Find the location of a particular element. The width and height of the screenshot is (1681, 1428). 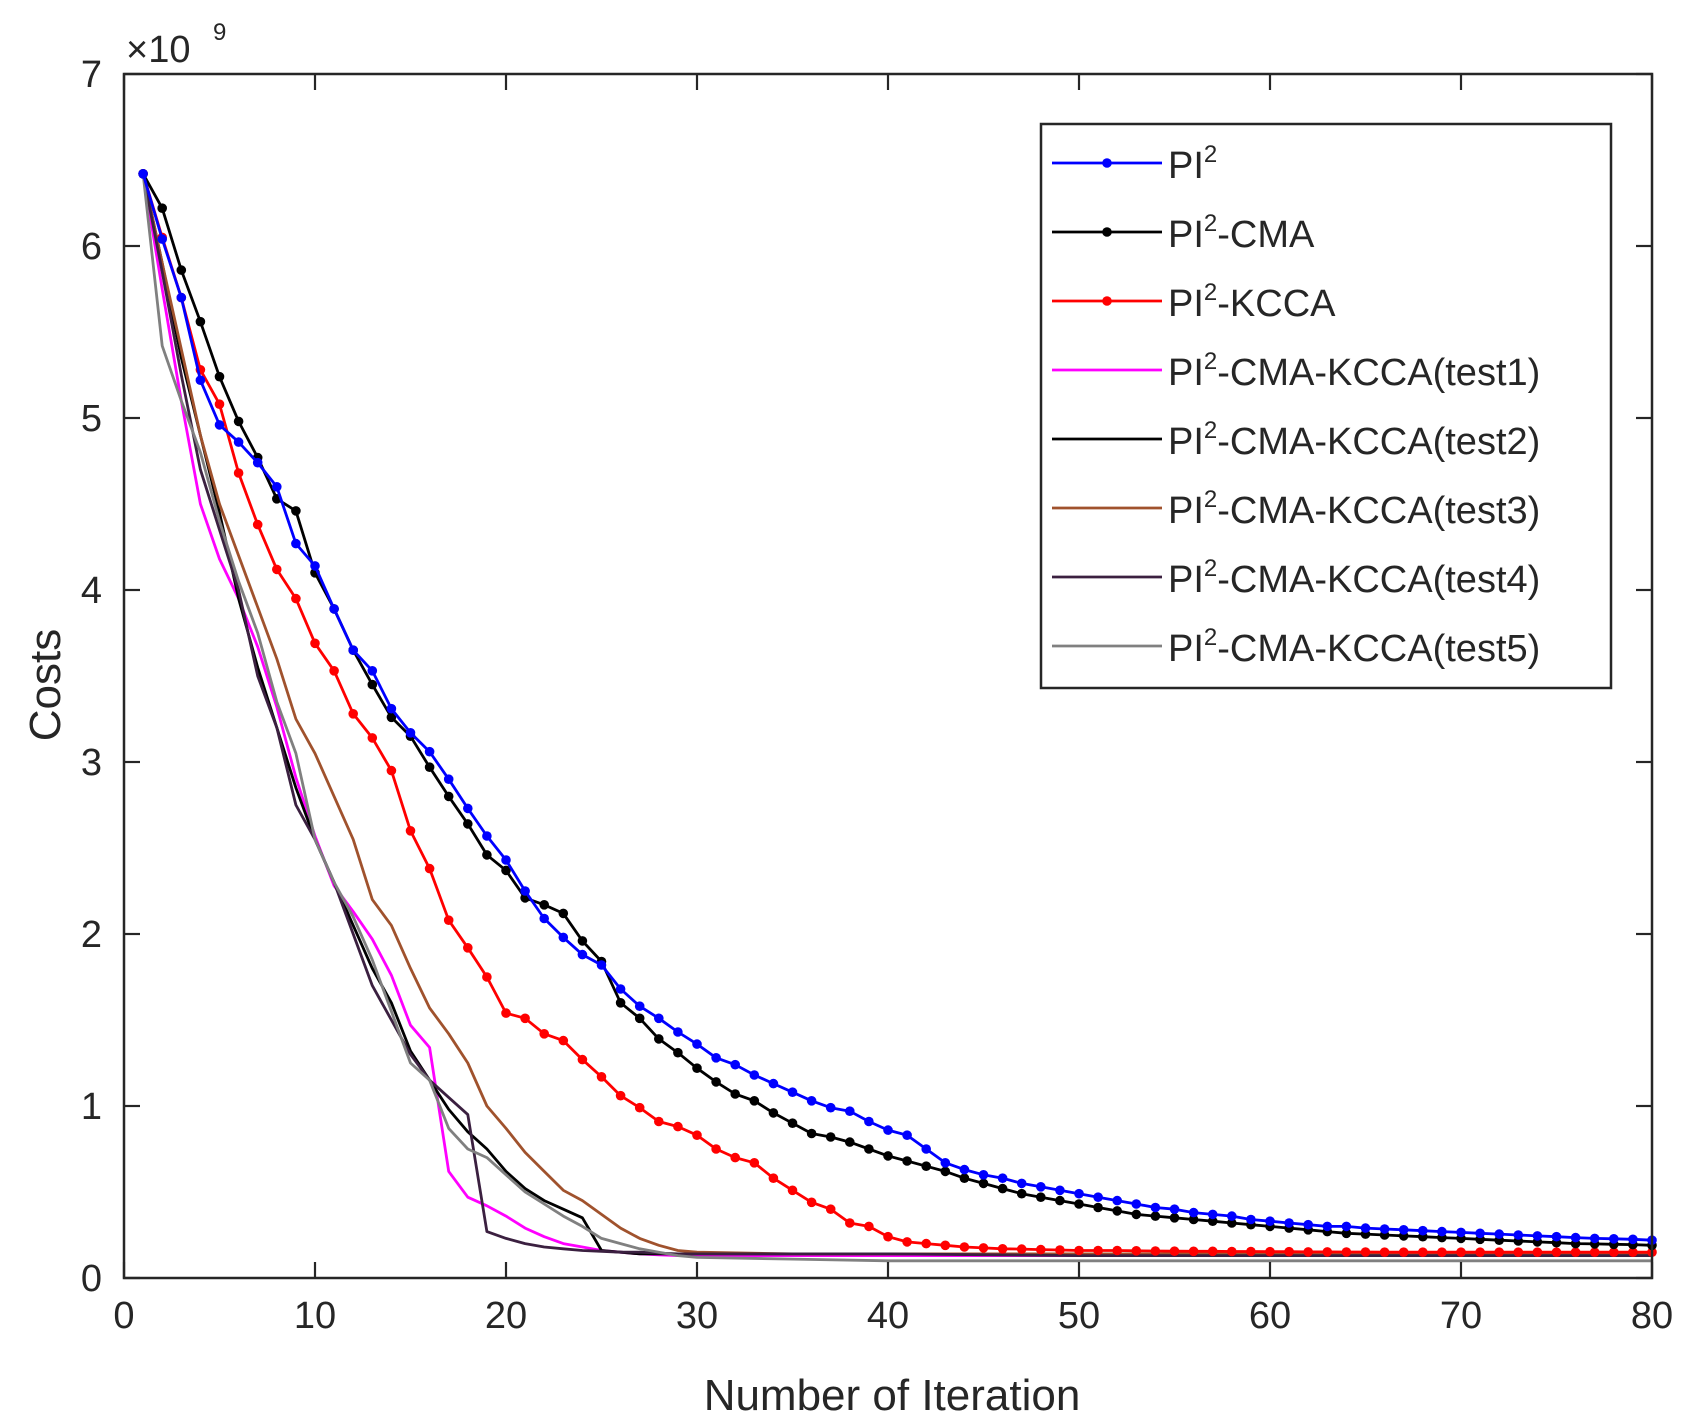

legend-item-pi2-cma-kcca-test1: PI2-CMA-KCCA(test1) is located at coordinates (1296, 371).